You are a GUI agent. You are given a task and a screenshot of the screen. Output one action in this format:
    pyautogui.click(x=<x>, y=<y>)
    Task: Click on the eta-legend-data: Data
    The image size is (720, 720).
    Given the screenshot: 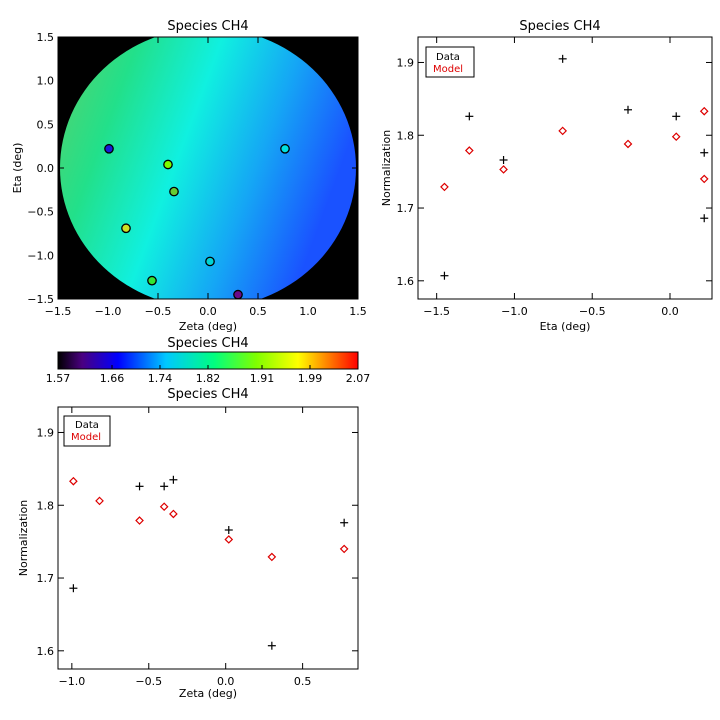 What is the action you would take?
    pyautogui.click(x=448, y=57)
    